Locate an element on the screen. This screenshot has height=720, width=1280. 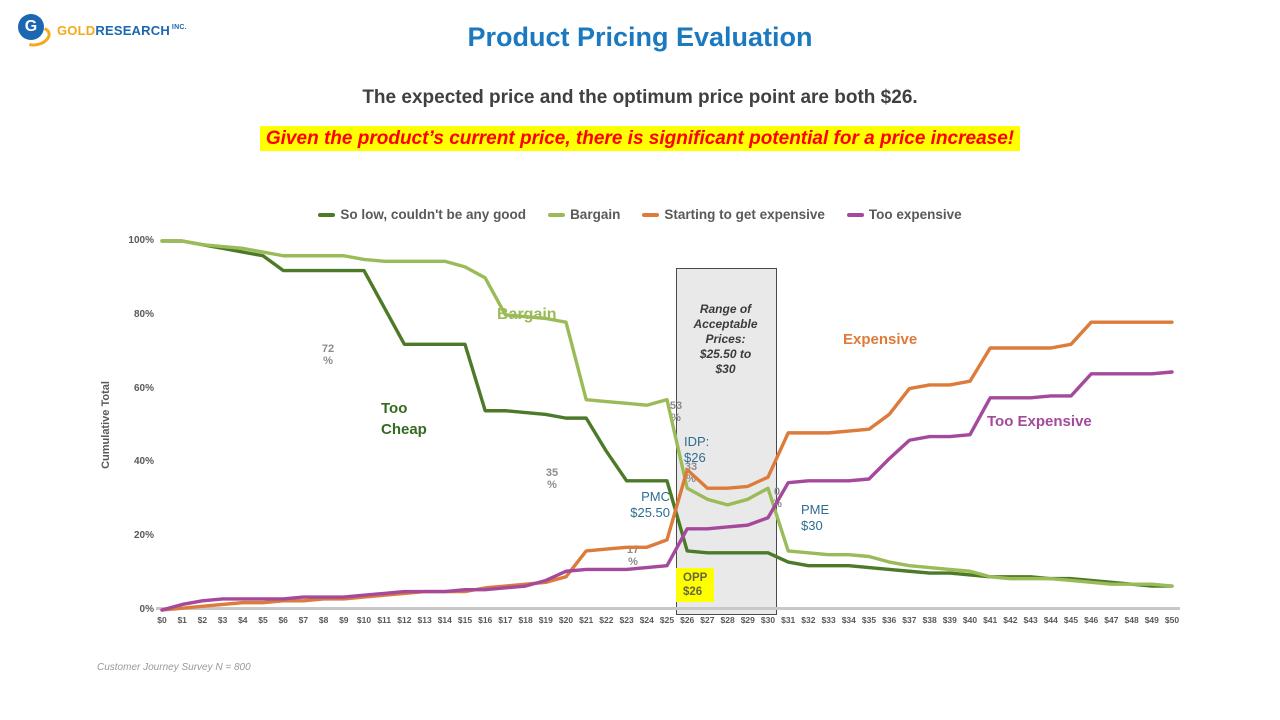
x-tick-label: $3 is located at coordinates (222, 620).